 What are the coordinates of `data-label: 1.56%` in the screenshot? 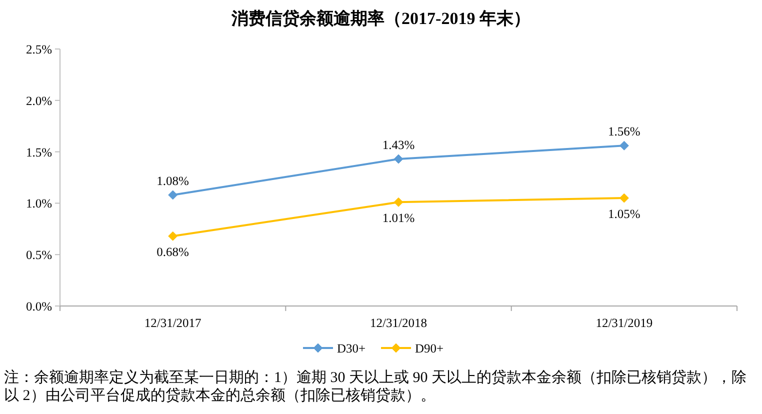 It's located at (624, 131).